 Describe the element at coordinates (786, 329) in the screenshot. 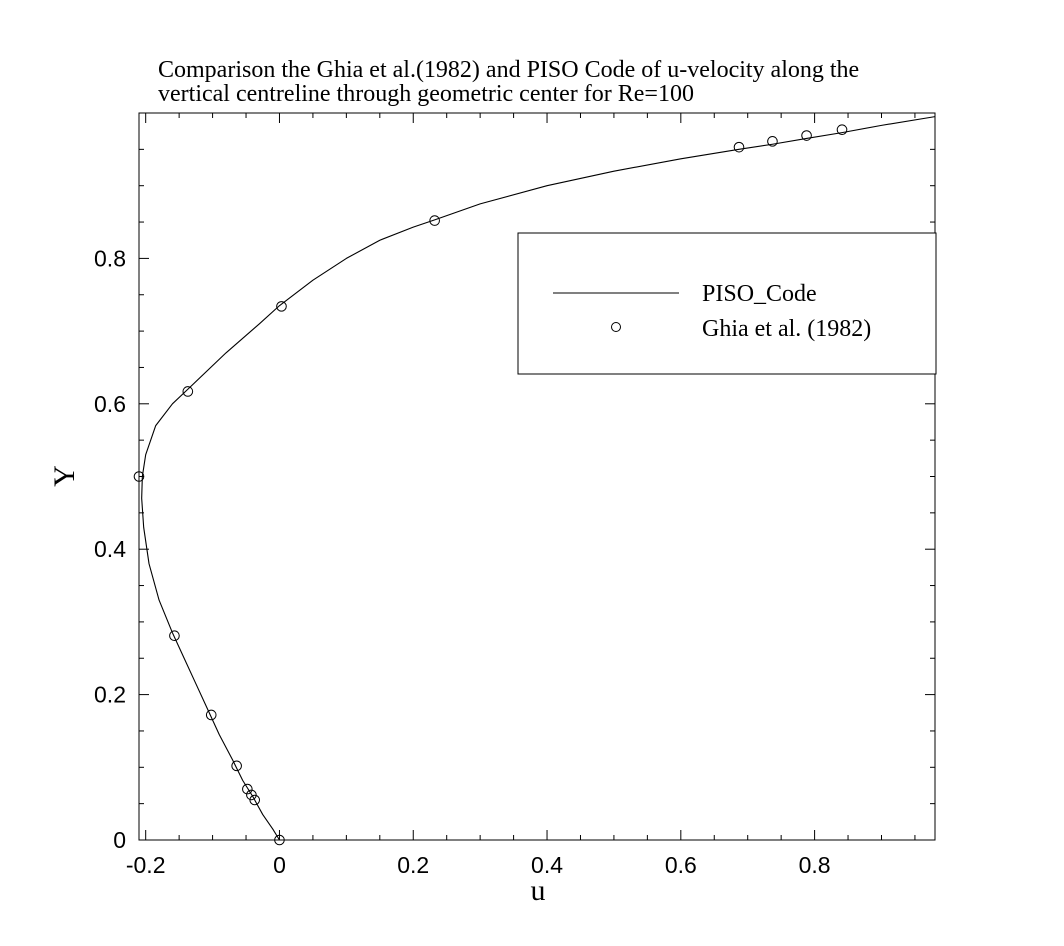

I see `legend-label-ghia: Ghia et al. (1982)` at that location.